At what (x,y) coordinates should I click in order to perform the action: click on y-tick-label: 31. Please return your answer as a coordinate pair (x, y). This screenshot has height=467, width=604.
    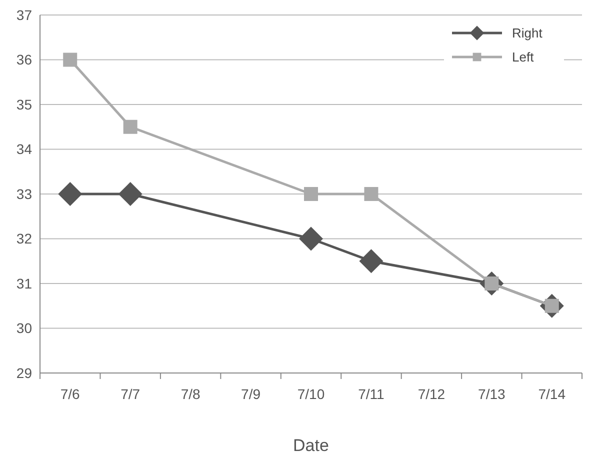
    Looking at the image, I should click on (24, 283).